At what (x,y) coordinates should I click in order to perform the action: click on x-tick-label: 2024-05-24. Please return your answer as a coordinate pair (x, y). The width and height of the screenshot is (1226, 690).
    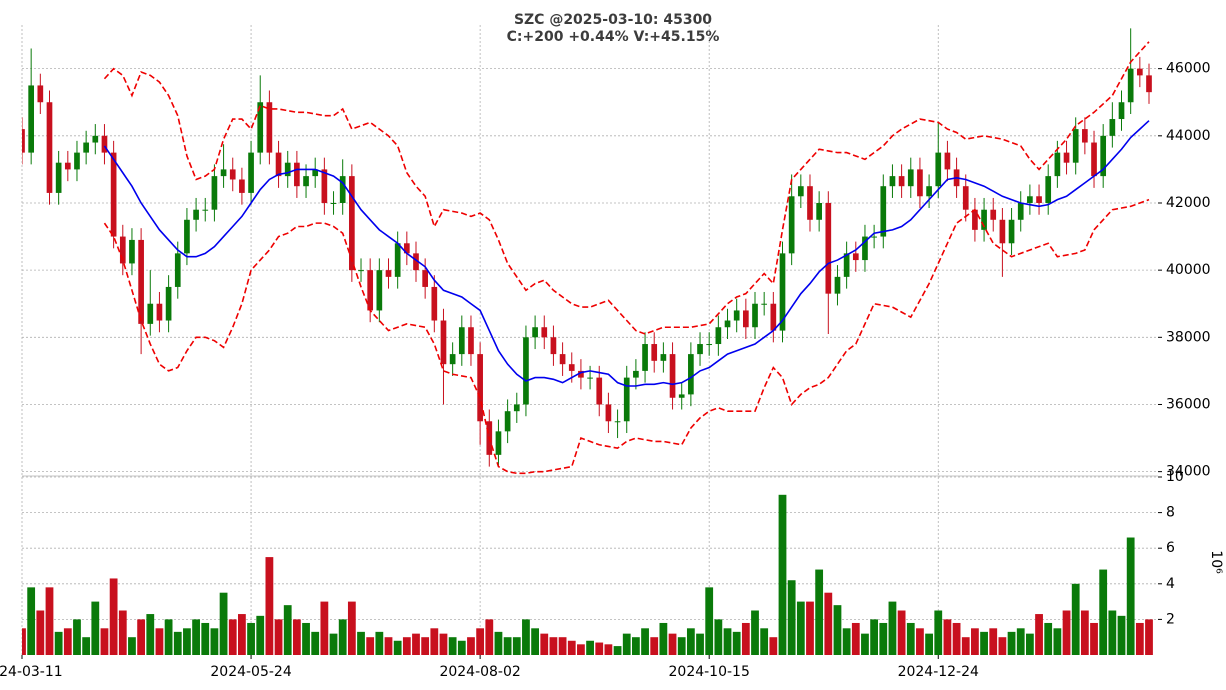
    Looking at the image, I should click on (250, 672).